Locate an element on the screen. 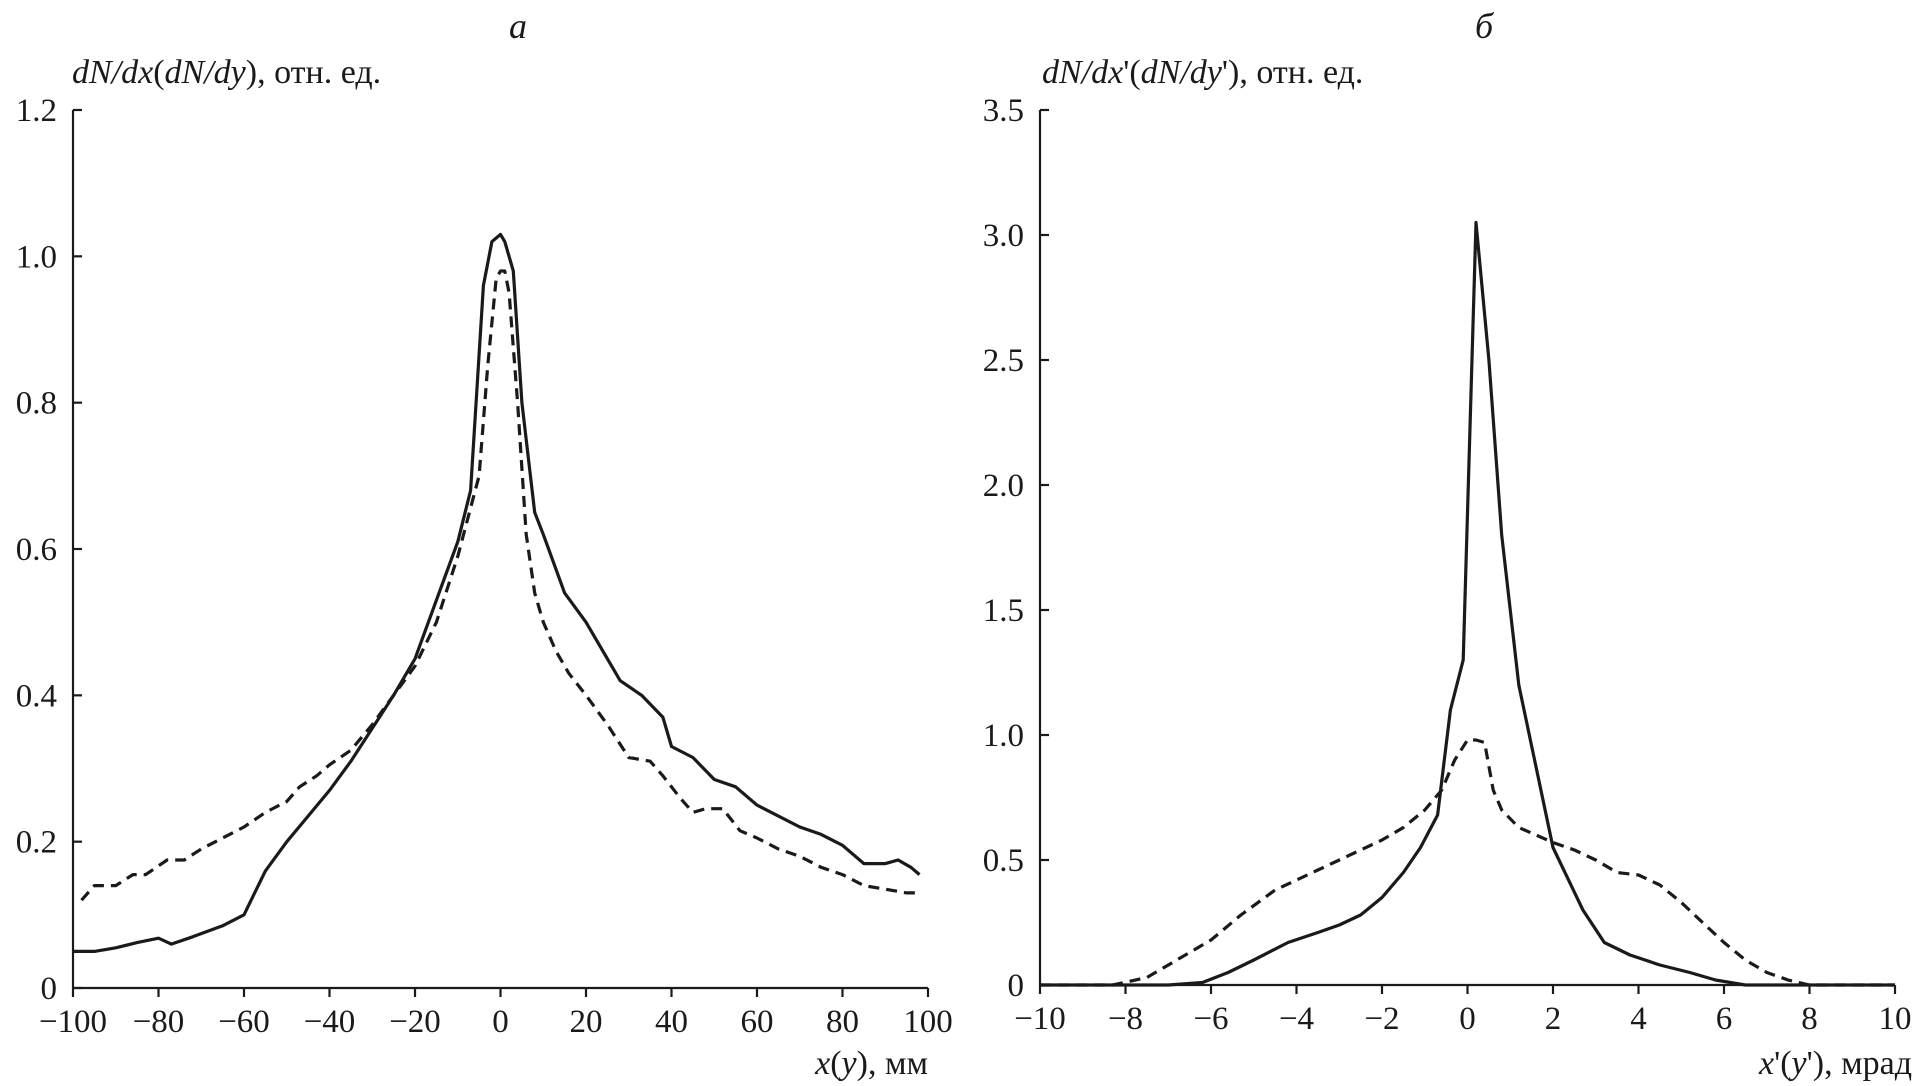 The height and width of the screenshot is (1086, 1920). panel-b-y-axis-title: dN/dx'(dN/dy'), отн. ед. is located at coordinates (1202, 72).